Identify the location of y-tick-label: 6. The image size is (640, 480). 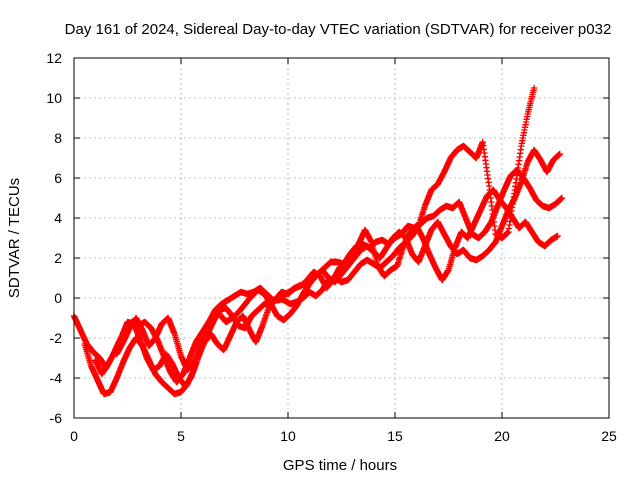
(58, 178).